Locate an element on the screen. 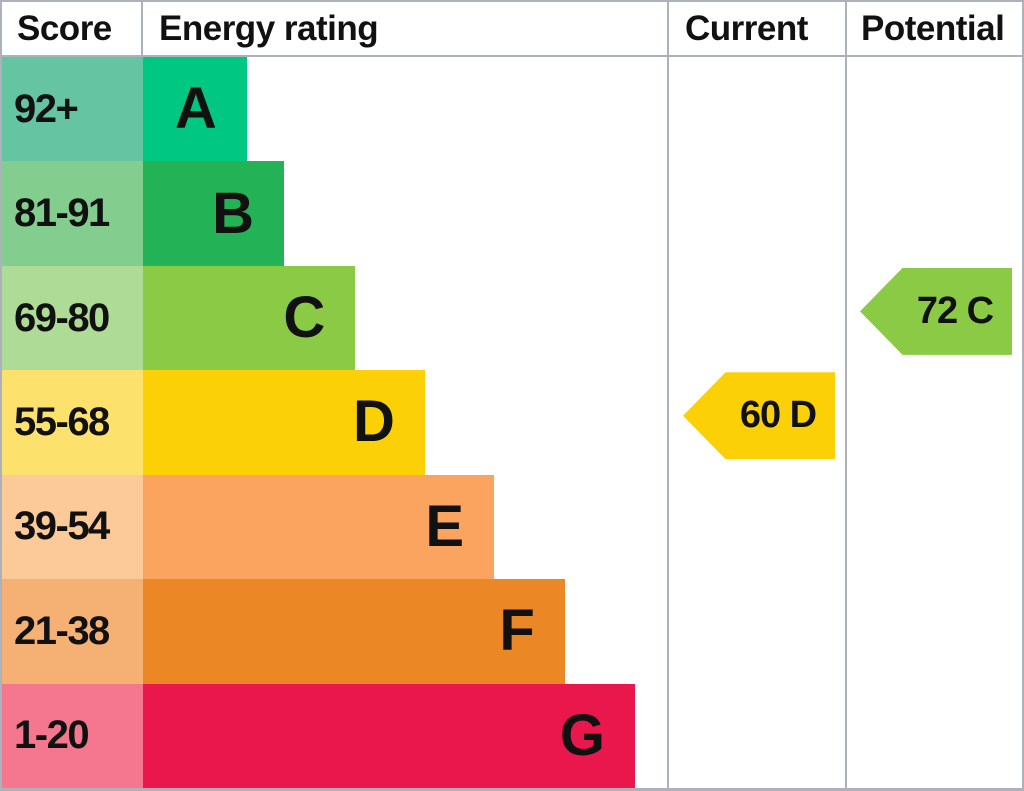 The image size is (1024, 791). score-cell-f: 21-38 is located at coordinates (72, 631).